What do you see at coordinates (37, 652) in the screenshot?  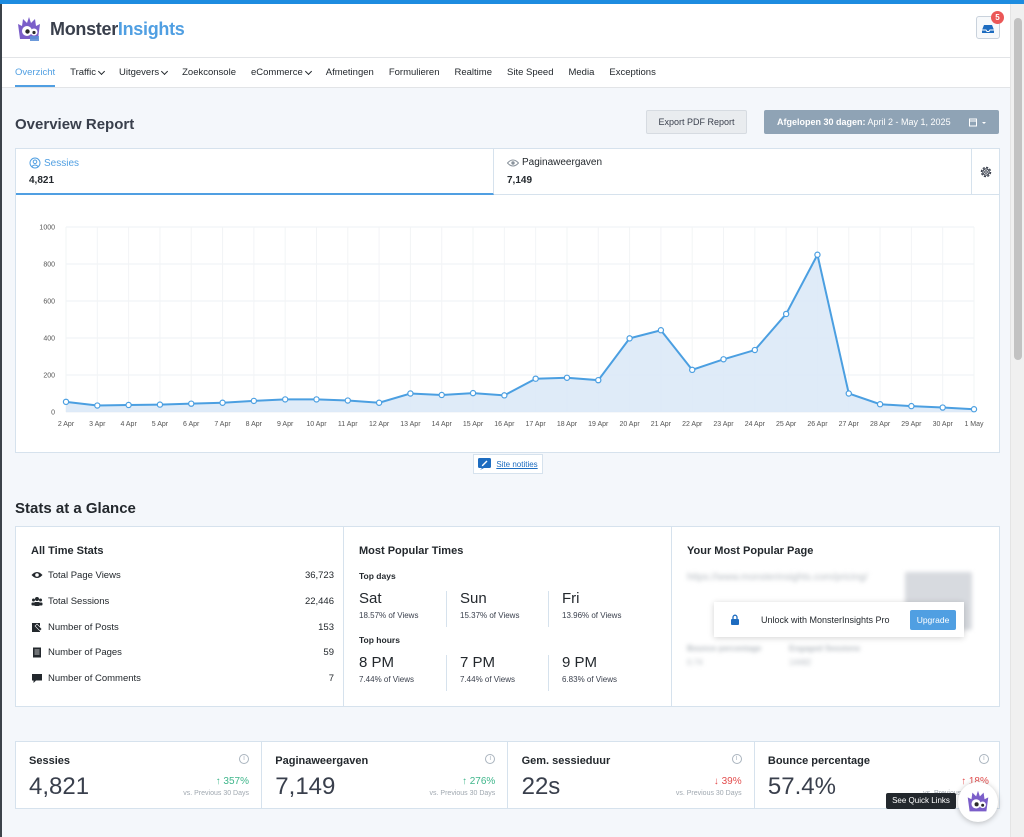 I see `page-icon` at bounding box center [37, 652].